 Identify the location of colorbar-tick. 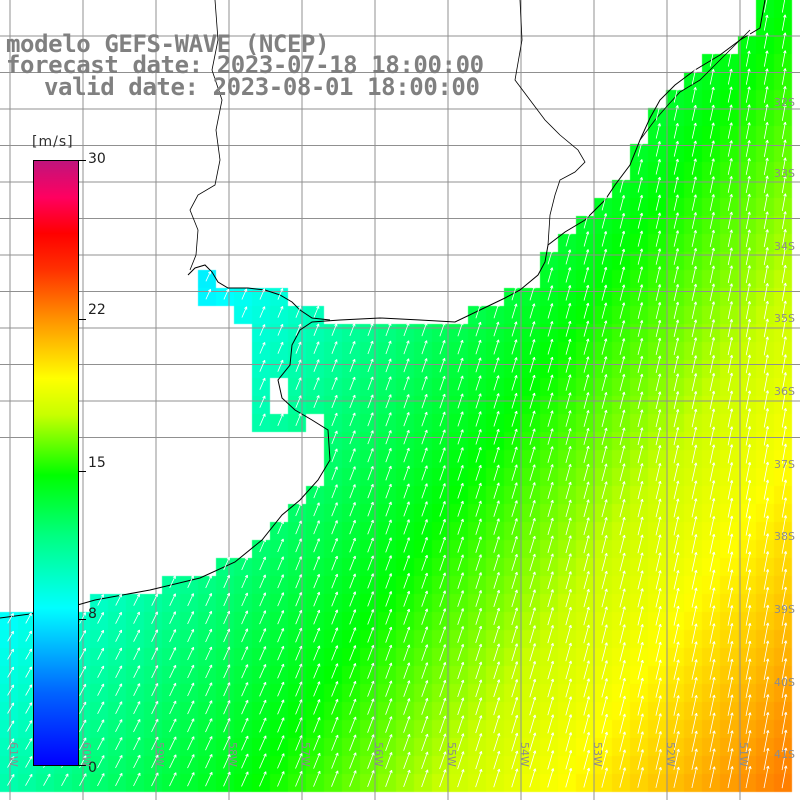
(82, 619).